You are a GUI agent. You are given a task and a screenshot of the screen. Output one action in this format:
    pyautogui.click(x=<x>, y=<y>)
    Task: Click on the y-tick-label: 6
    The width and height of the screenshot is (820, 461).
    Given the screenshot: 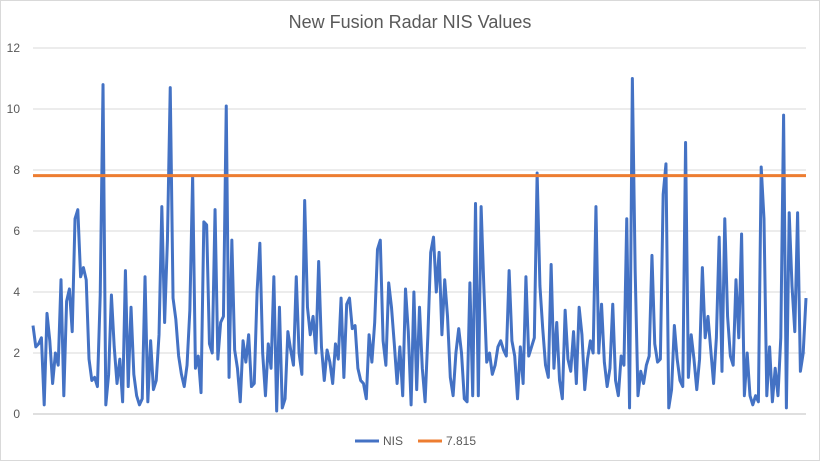 What is the action you would take?
    pyautogui.click(x=16, y=231)
    